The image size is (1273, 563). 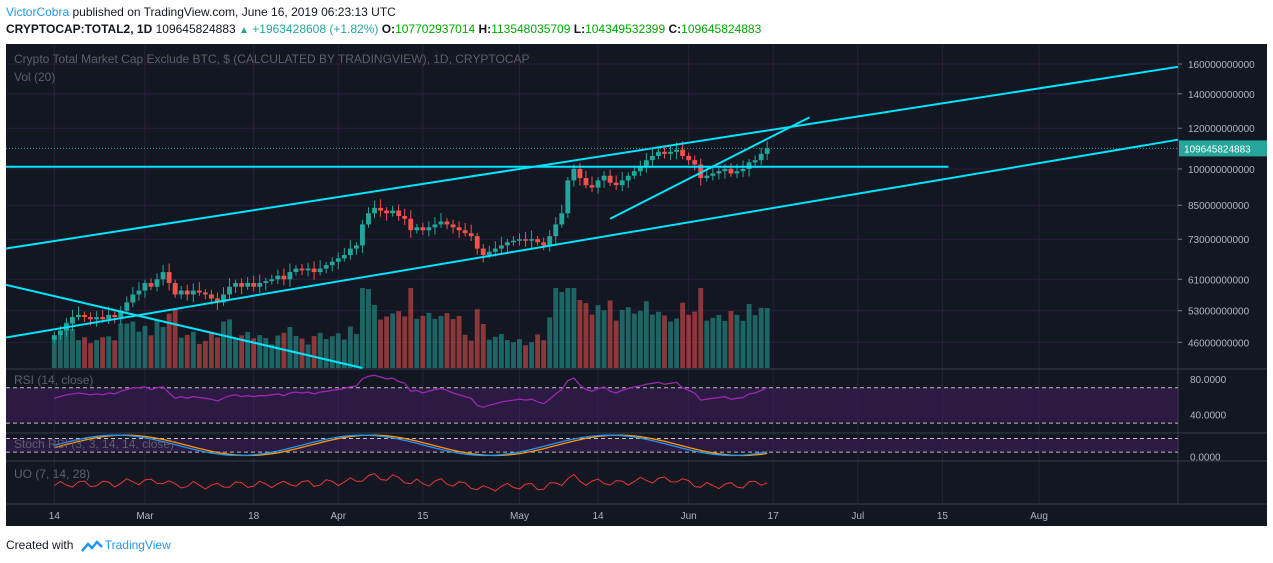 What do you see at coordinates (244, 30) in the screenshot?
I see `up-arrow-icon: ▲` at bounding box center [244, 30].